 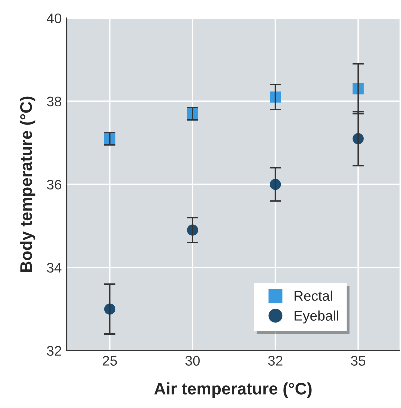 I want to click on y-tick-label: 32, so click(x=54, y=351).